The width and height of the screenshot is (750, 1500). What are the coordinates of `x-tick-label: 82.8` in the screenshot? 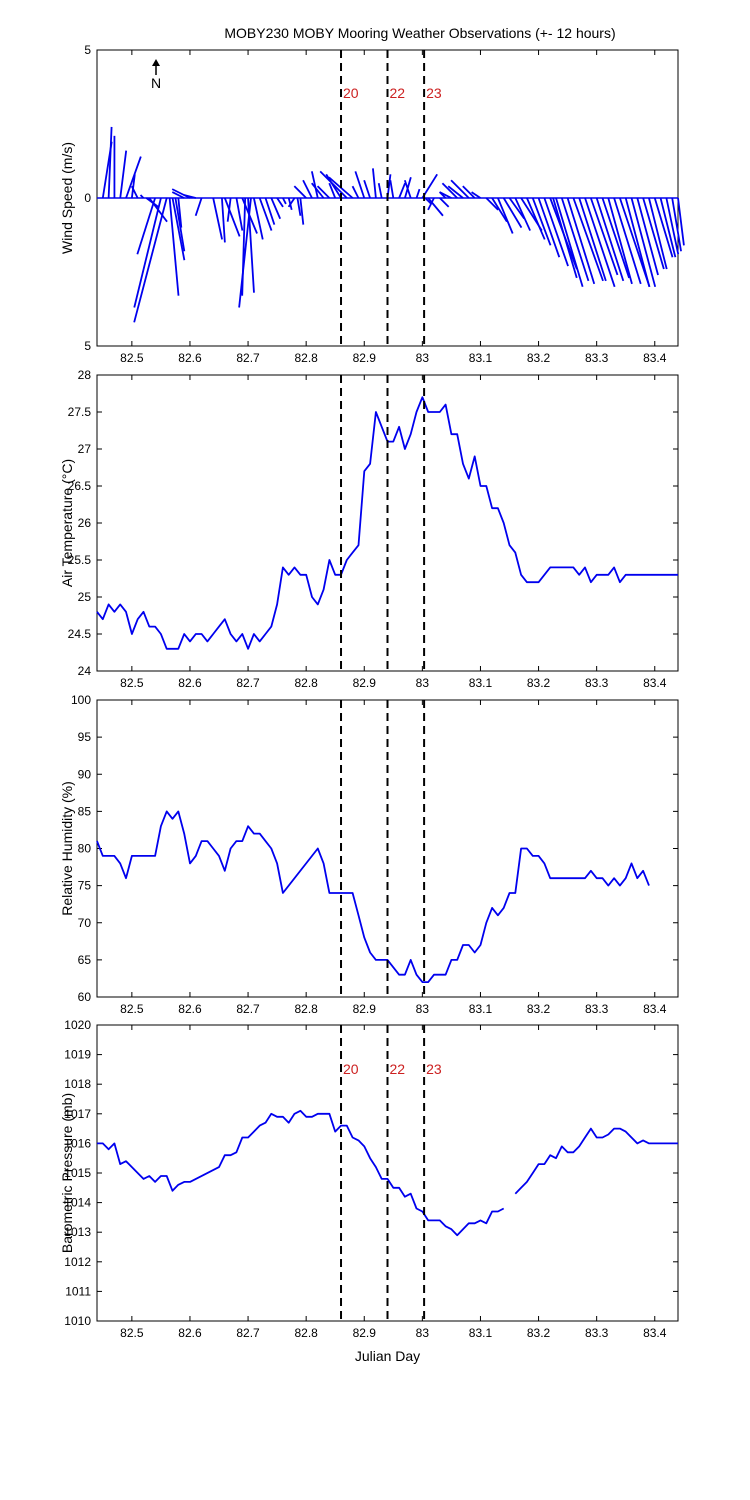 It's located at (306, 358).